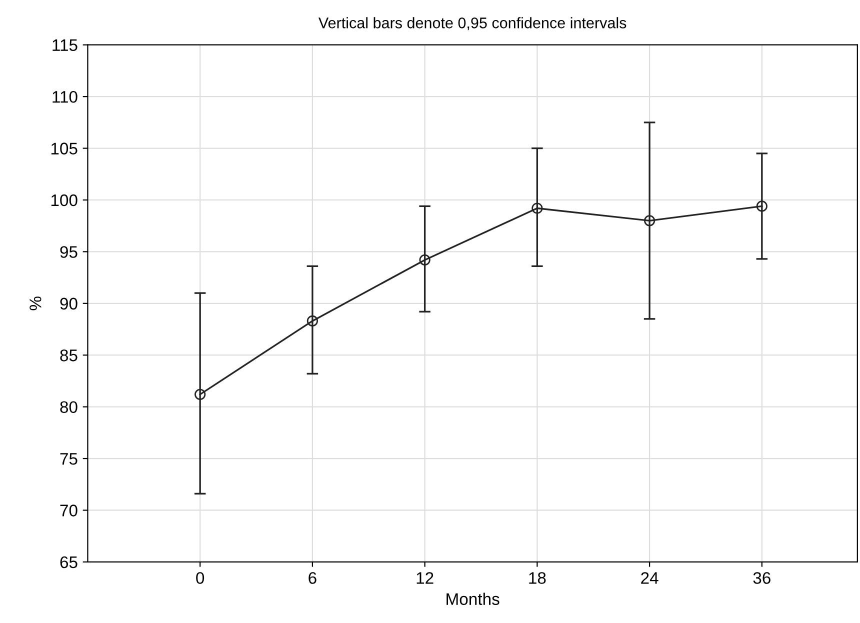  Describe the element at coordinates (64, 148) in the screenshot. I see `y-tick-label: 105` at that location.